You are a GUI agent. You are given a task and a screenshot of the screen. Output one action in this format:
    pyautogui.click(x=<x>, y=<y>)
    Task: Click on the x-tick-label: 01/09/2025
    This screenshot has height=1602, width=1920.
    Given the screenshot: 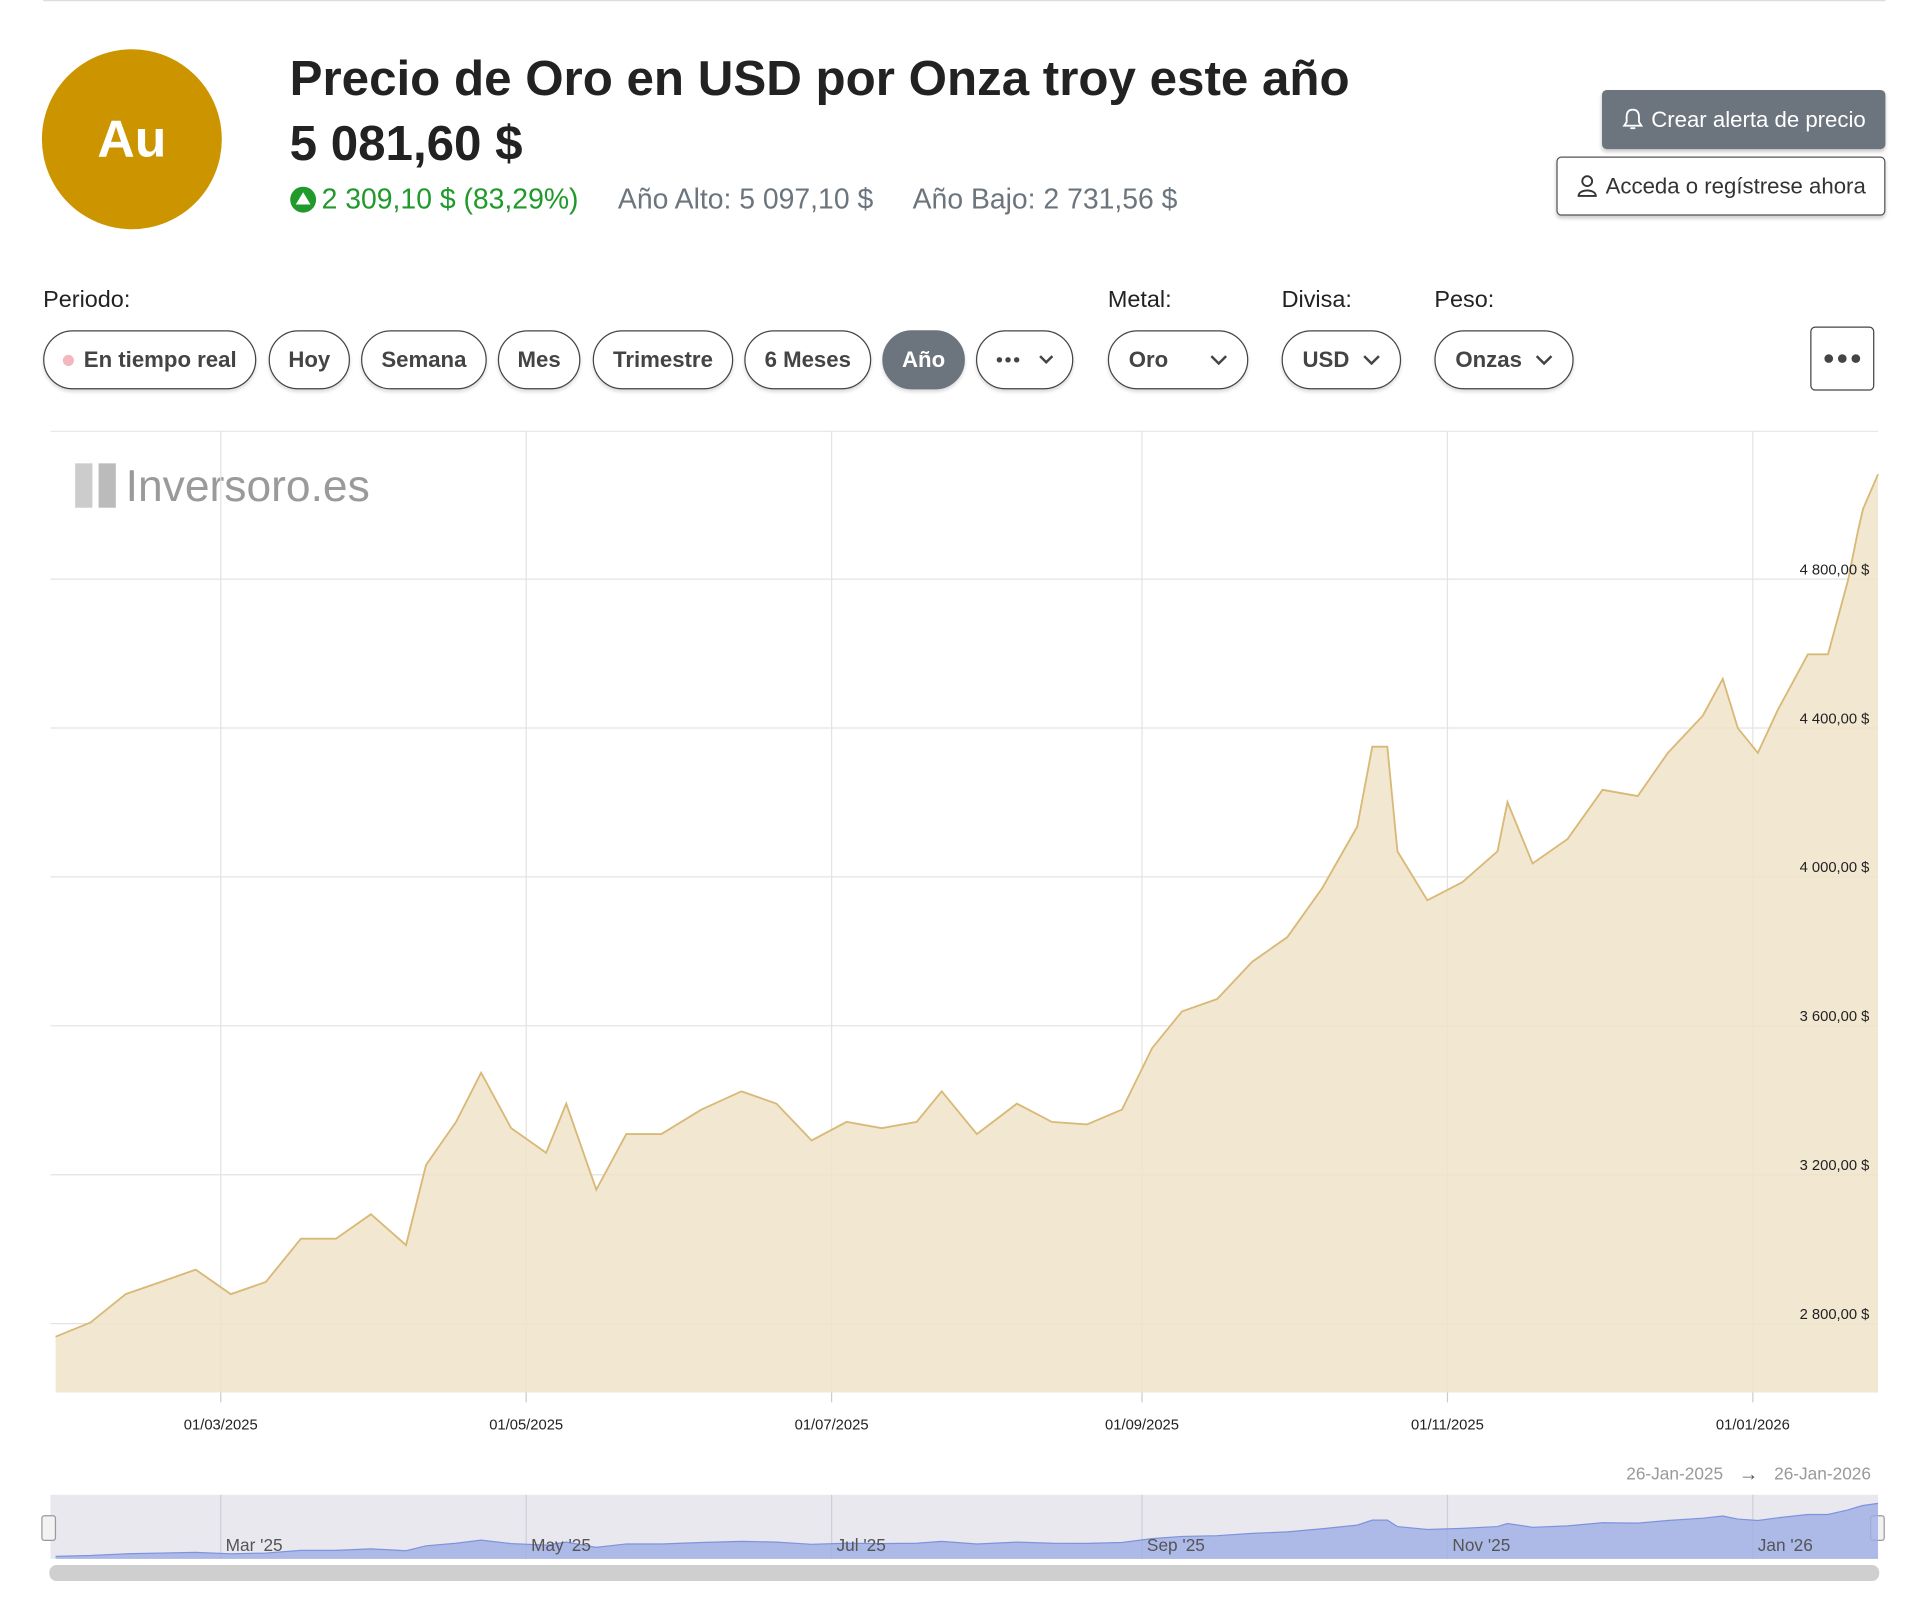 What is the action you would take?
    pyautogui.click(x=1142, y=1426)
    